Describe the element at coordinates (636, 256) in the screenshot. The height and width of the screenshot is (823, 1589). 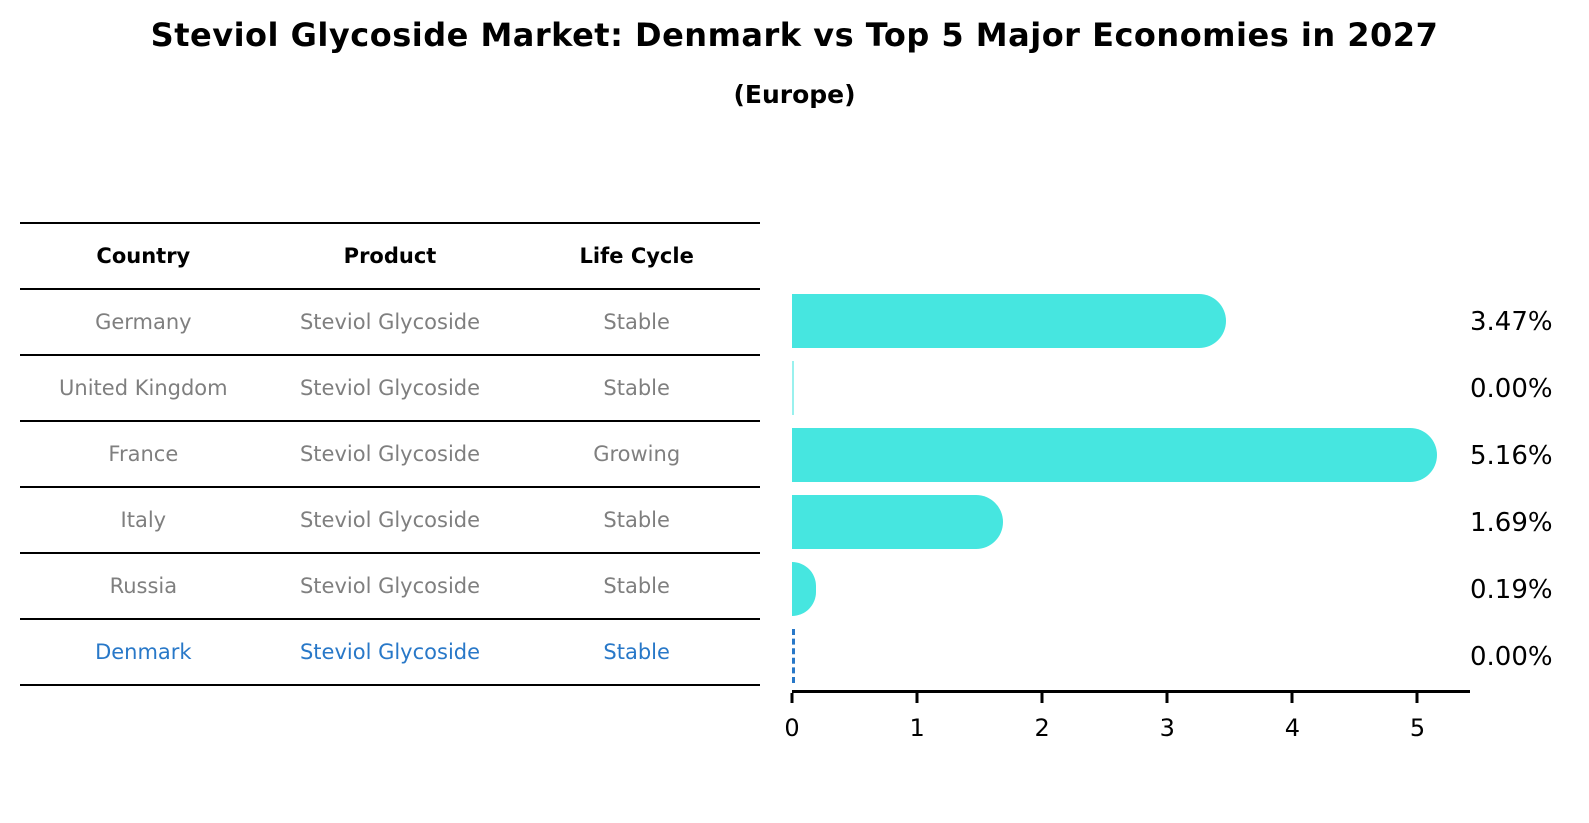
I see `col-header-life-cycle: Life Cycle` at that location.